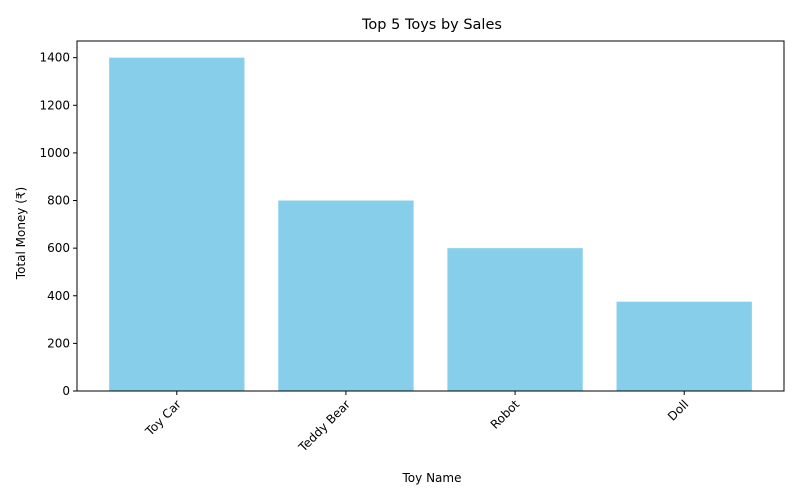 Image resolution: width=800 pixels, height=500 pixels. Describe the element at coordinates (54, 153) in the screenshot. I see `y-tick-label: 1000` at that location.